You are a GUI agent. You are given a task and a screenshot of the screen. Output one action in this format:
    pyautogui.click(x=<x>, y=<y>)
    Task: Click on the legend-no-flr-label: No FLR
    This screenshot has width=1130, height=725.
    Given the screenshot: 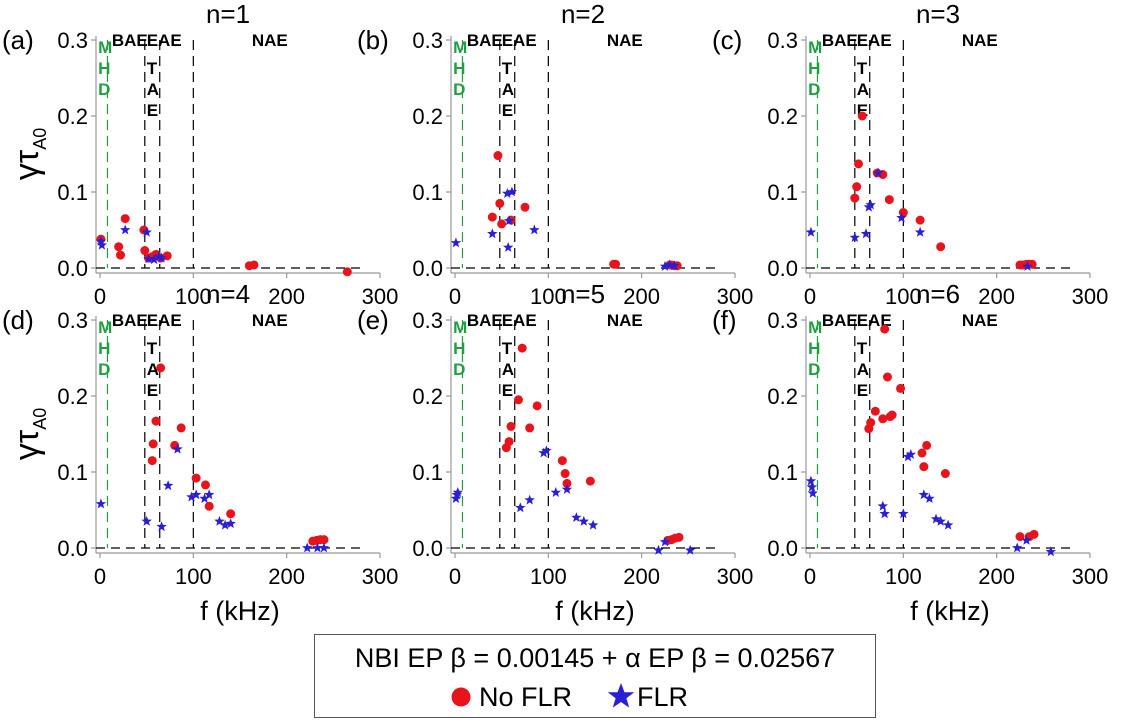 What is the action you would take?
    pyautogui.click(x=526, y=697)
    